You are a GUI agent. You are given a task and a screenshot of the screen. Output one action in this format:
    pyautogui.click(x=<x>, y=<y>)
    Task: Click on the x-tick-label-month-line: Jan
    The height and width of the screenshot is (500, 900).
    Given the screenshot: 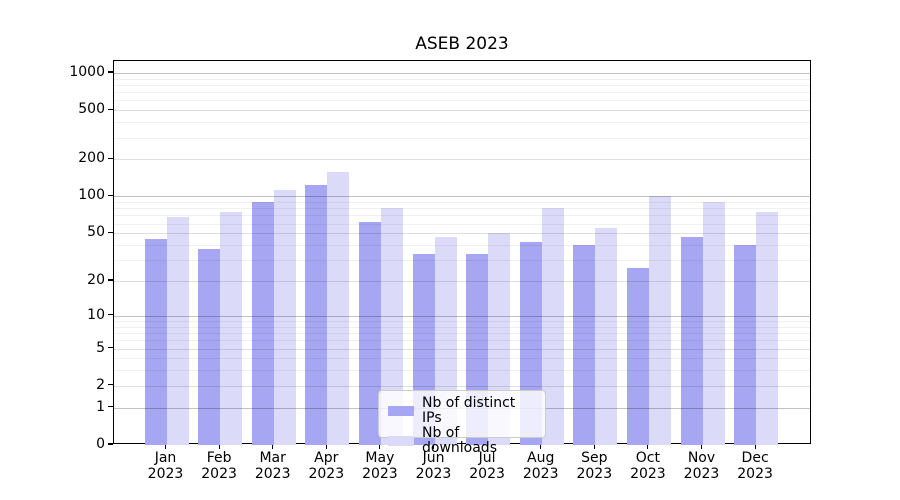 What is the action you would take?
    pyautogui.click(x=165, y=458)
    